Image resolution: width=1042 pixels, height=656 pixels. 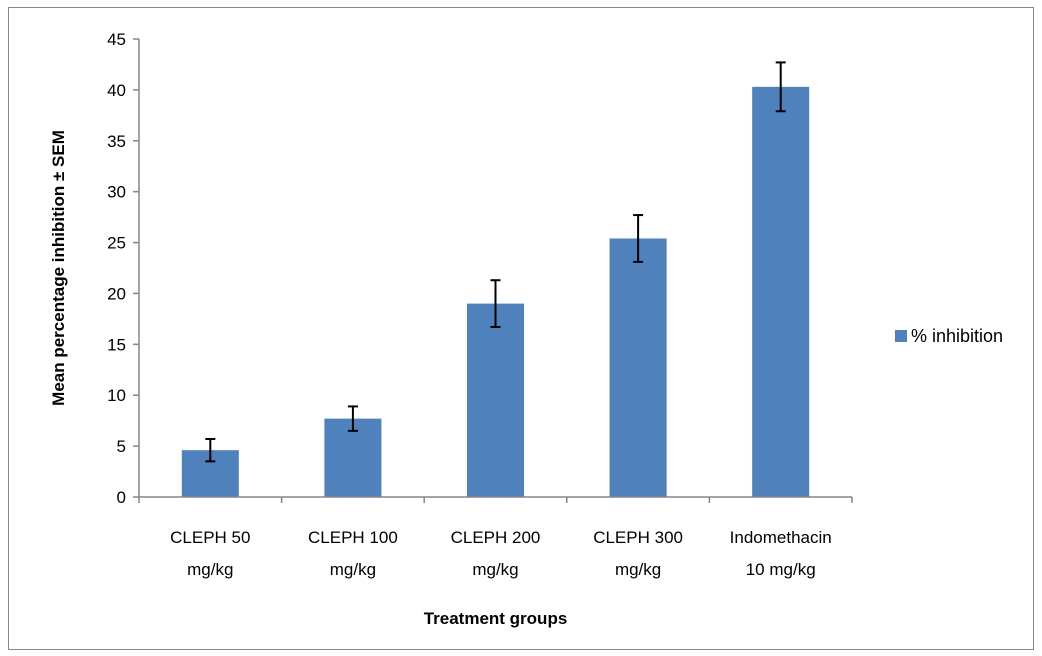 What do you see at coordinates (58, 268) in the screenshot?
I see `y-axis-title: Mean percentage inhibition ± SEM` at bounding box center [58, 268].